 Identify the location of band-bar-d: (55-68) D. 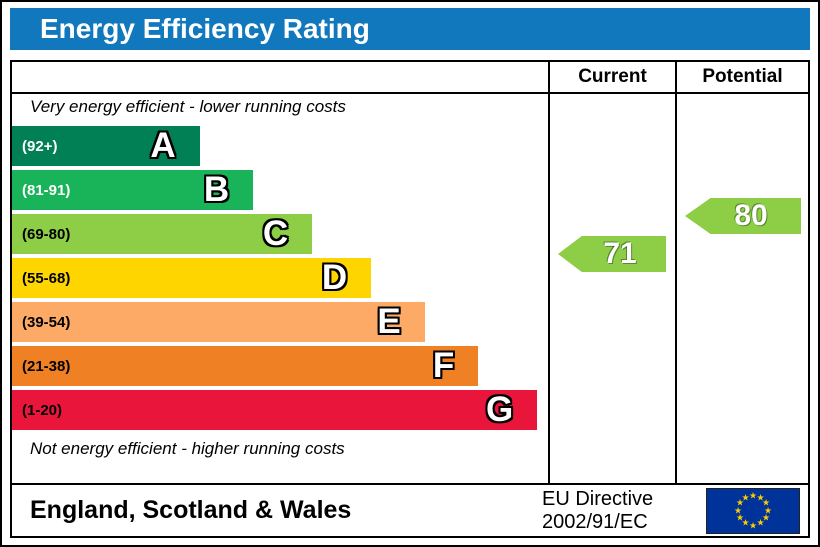
(192, 278).